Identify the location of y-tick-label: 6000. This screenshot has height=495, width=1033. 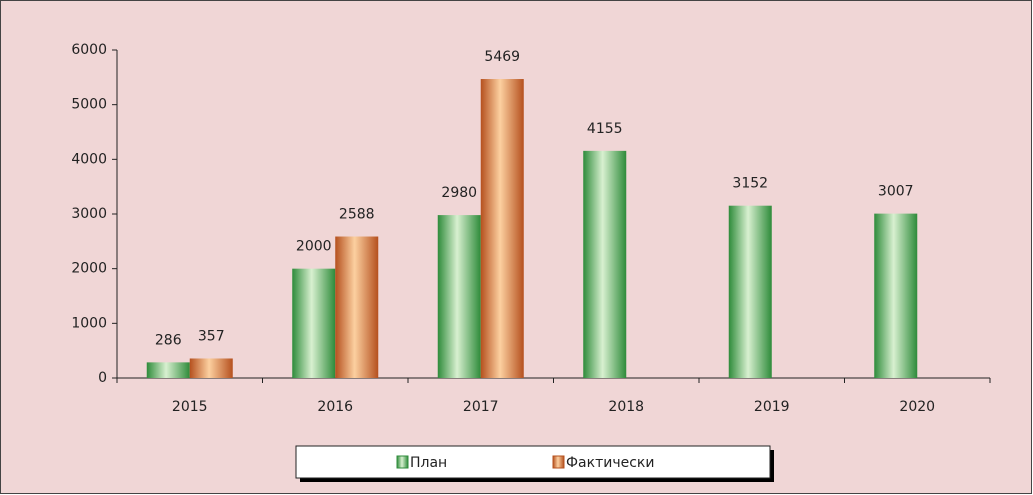
(89, 50).